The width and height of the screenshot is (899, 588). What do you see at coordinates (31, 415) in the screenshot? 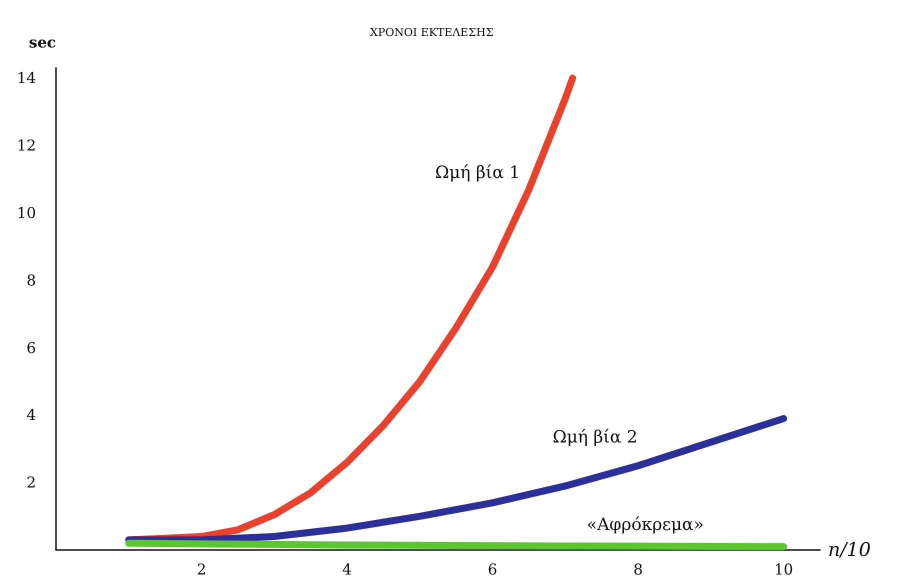
I see `y-tick-label: 4` at bounding box center [31, 415].